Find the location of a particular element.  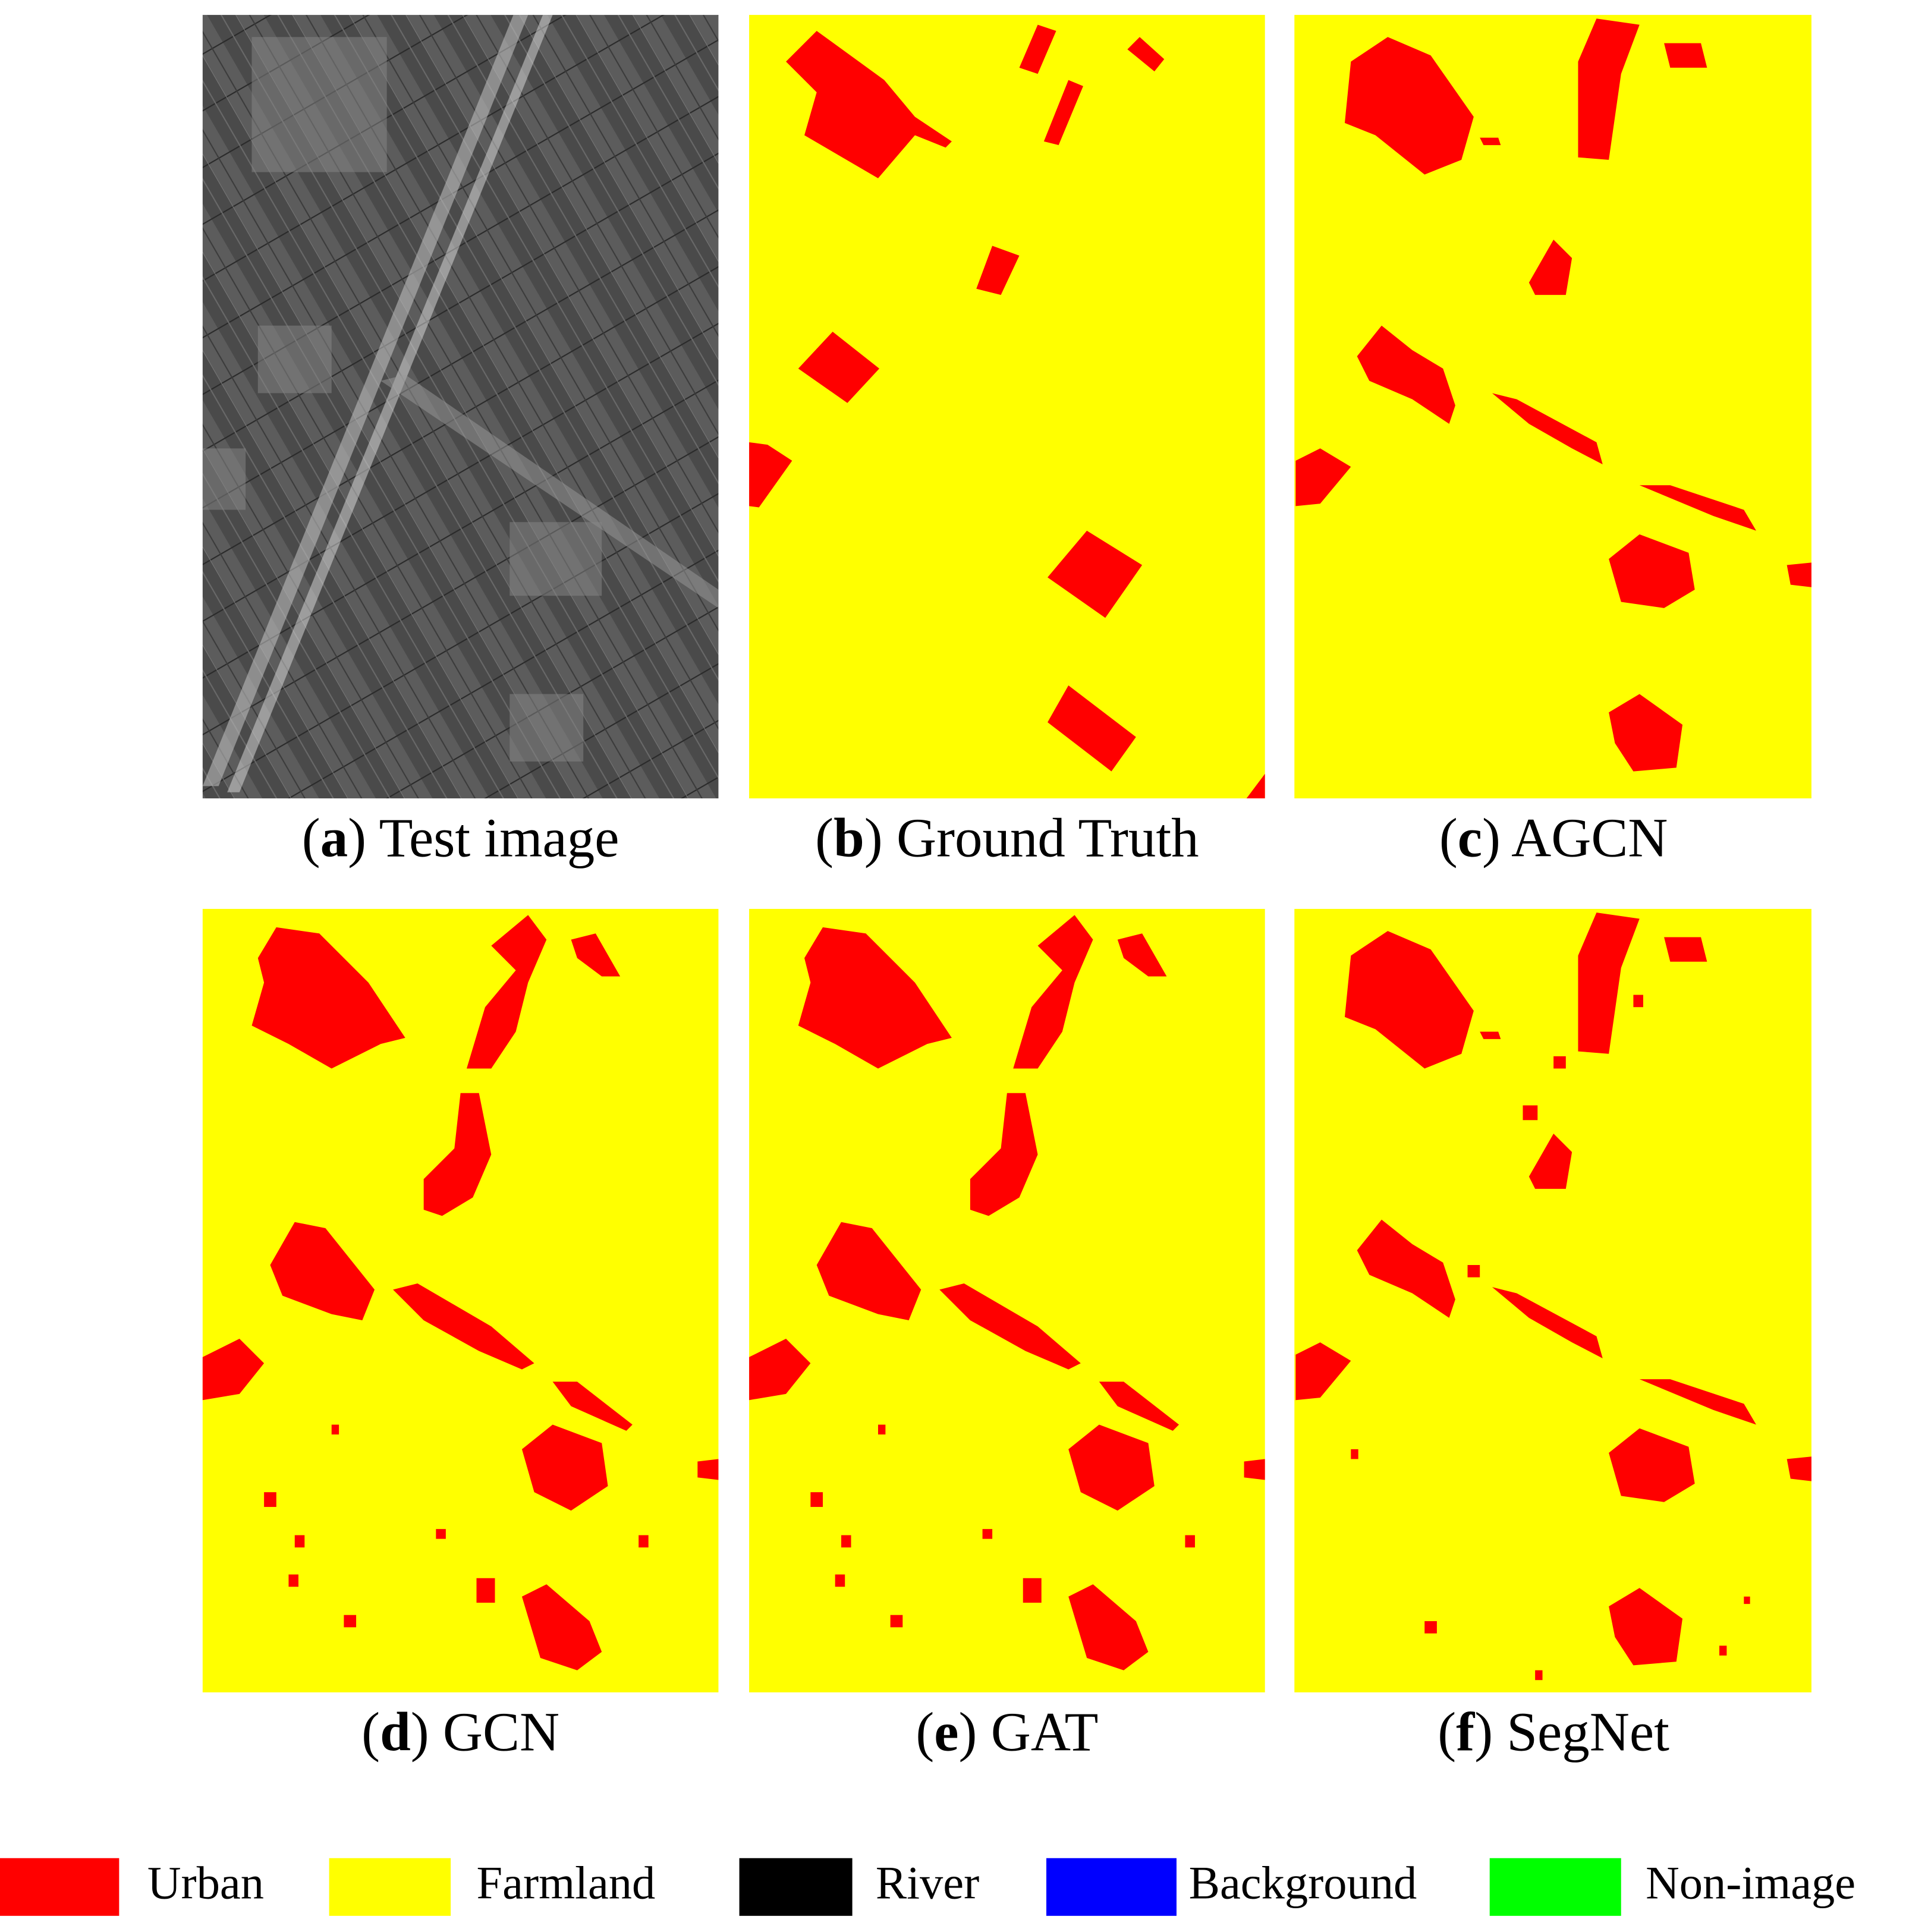

panel-caption: (d) GCN is located at coordinates (460, 1732).